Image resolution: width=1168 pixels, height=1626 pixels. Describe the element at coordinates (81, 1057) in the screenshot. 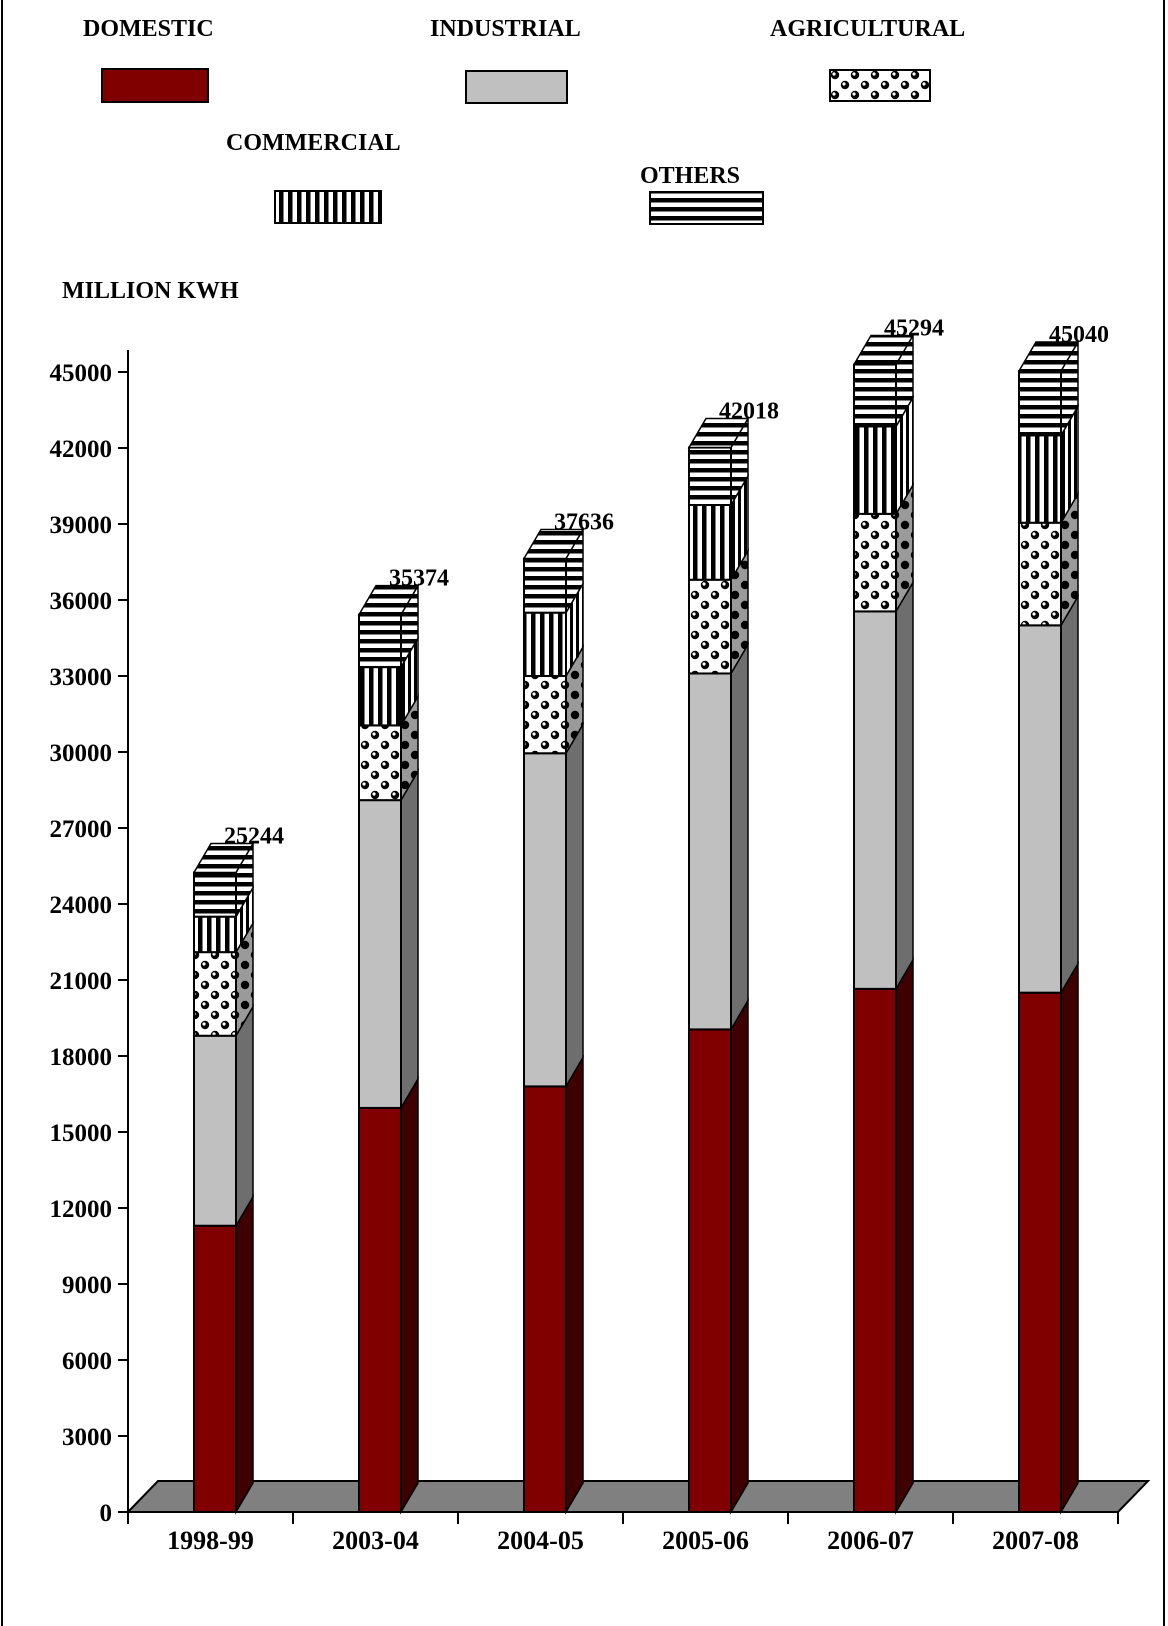

I see `y-tick-label: 18000` at that location.